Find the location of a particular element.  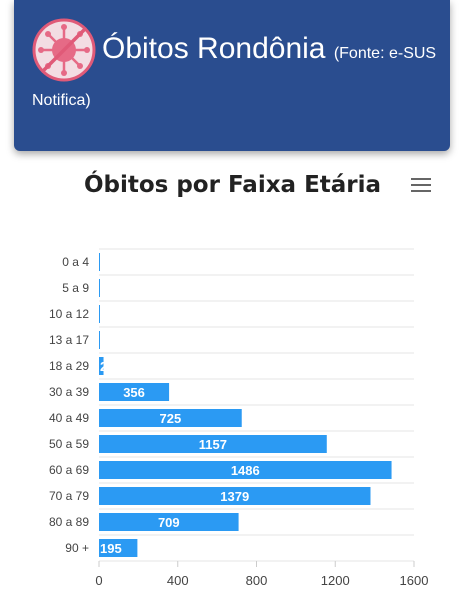

source-note: (Fonte: e-SUS Notifica) is located at coordinates (234, 77).